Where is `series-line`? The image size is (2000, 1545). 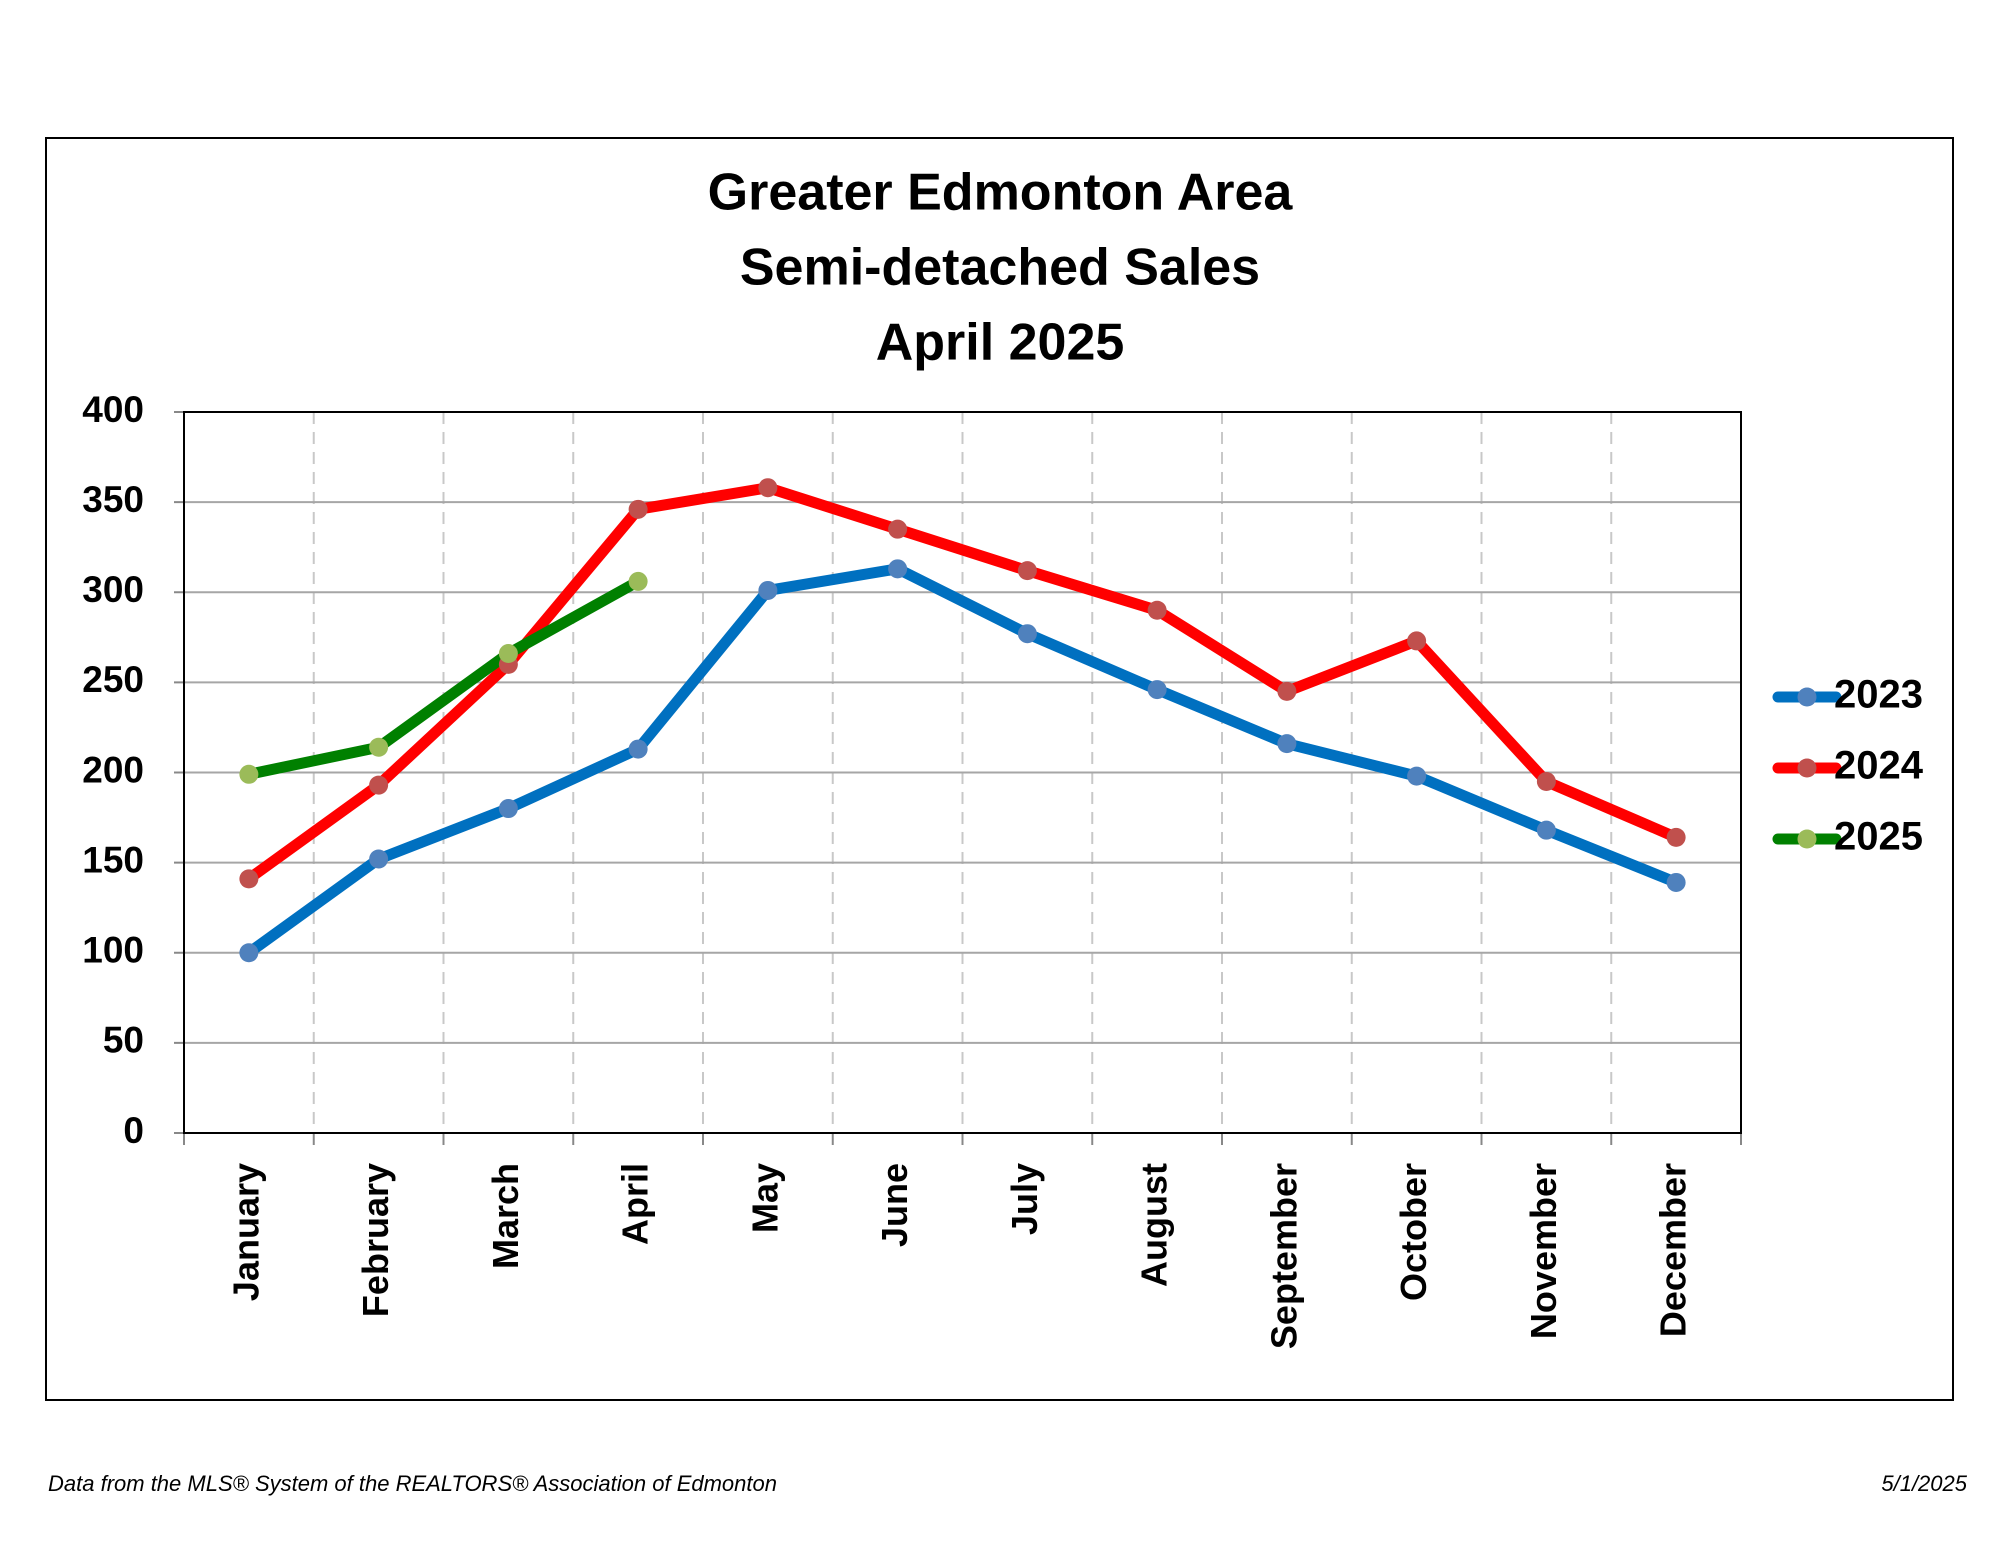 series-line is located at coordinates (444, 678).